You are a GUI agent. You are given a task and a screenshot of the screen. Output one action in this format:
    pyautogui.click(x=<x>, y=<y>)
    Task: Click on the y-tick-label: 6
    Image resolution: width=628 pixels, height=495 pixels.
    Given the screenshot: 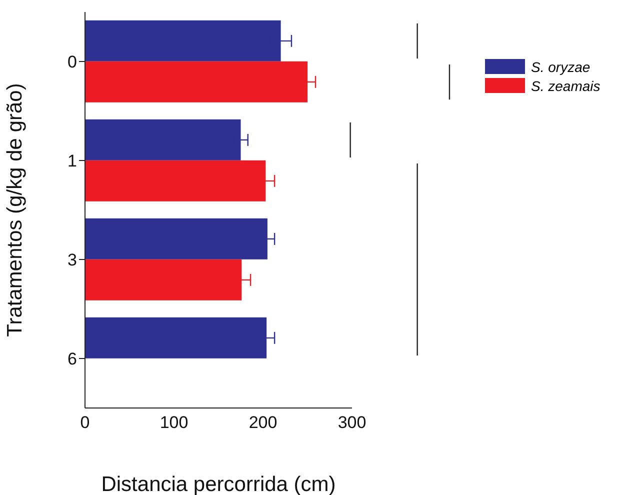 What is the action you would take?
    pyautogui.click(x=72, y=359)
    